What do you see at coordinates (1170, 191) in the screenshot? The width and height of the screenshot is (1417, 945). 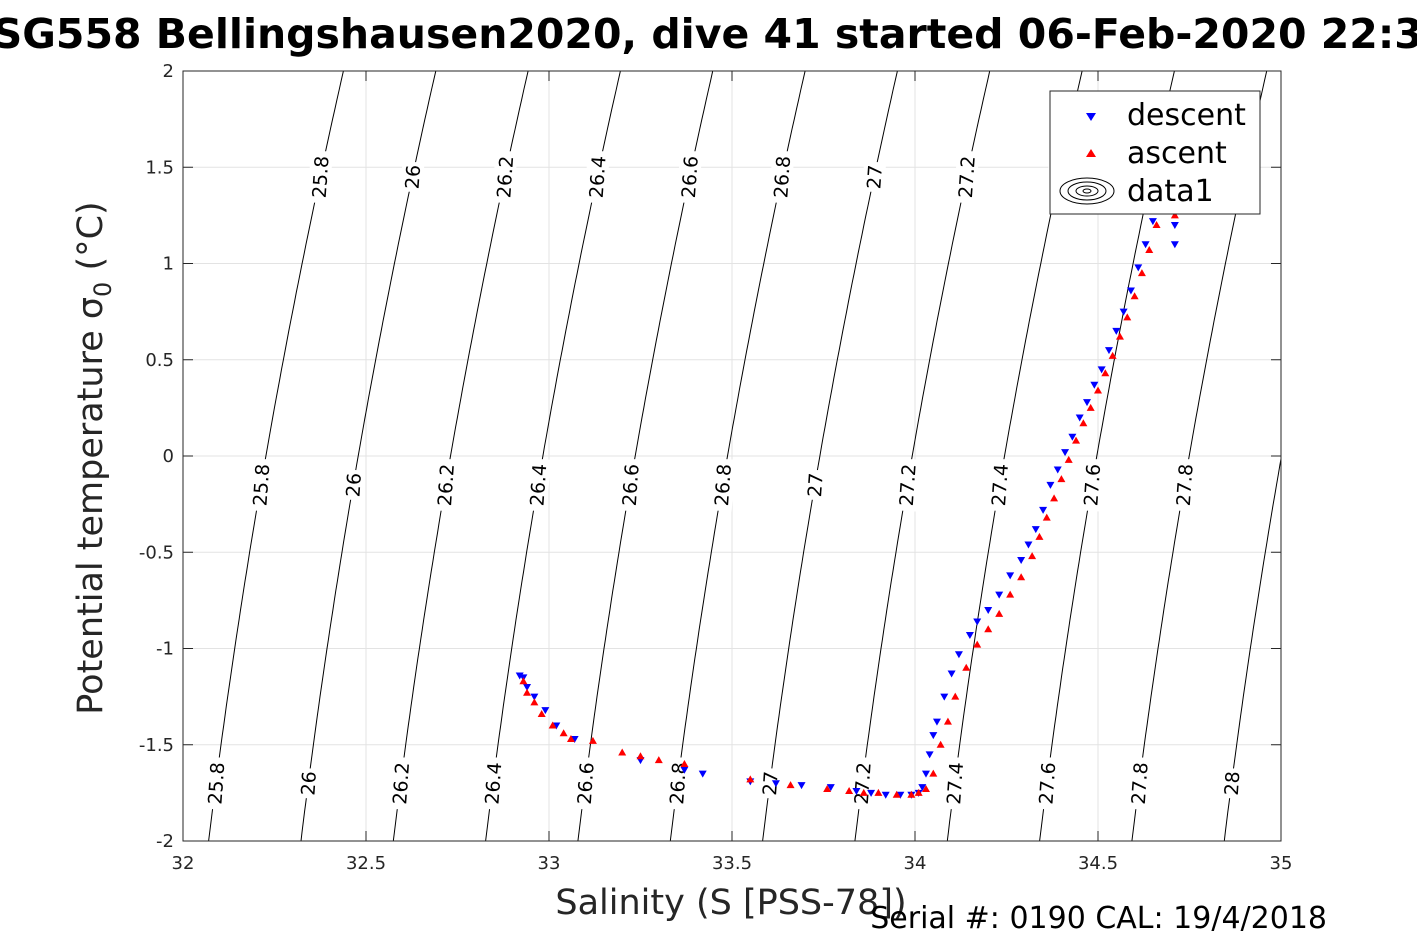 I see `legend-data1-label: data1` at bounding box center [1170, 191].